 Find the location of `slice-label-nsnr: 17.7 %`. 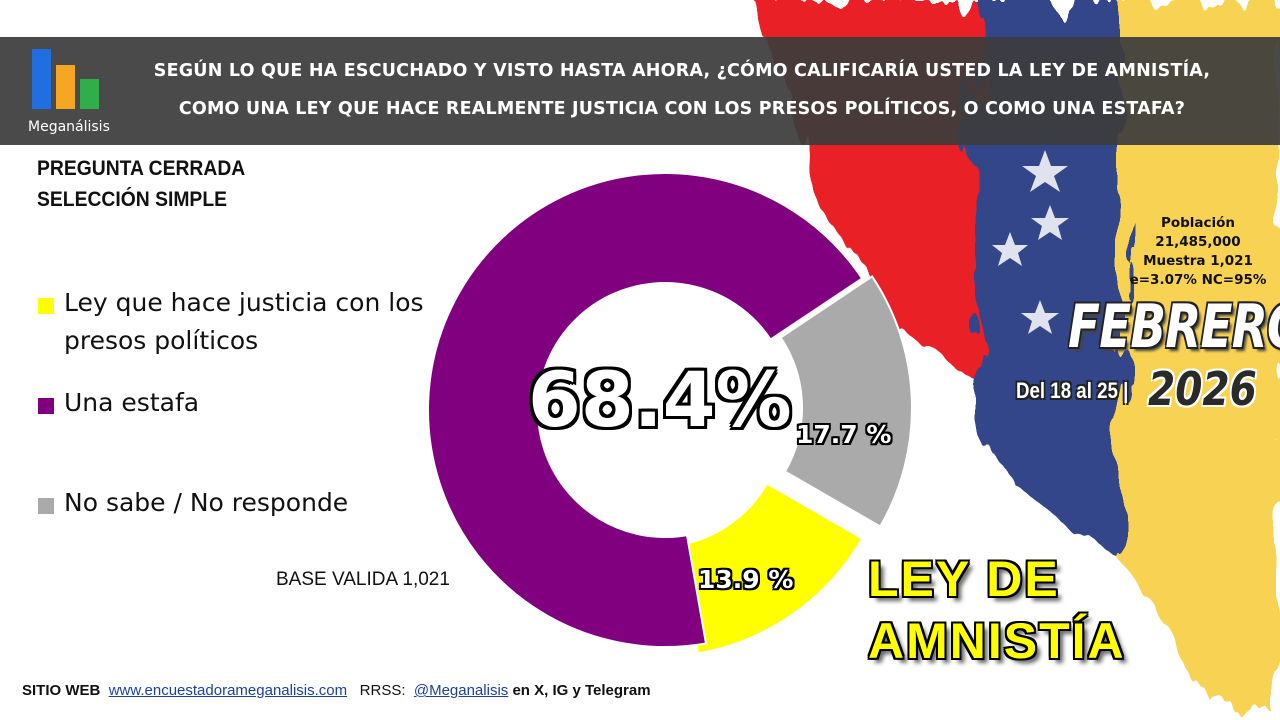

slice-label-nsnr: 17.7 % is located at coordinates (844, 434).